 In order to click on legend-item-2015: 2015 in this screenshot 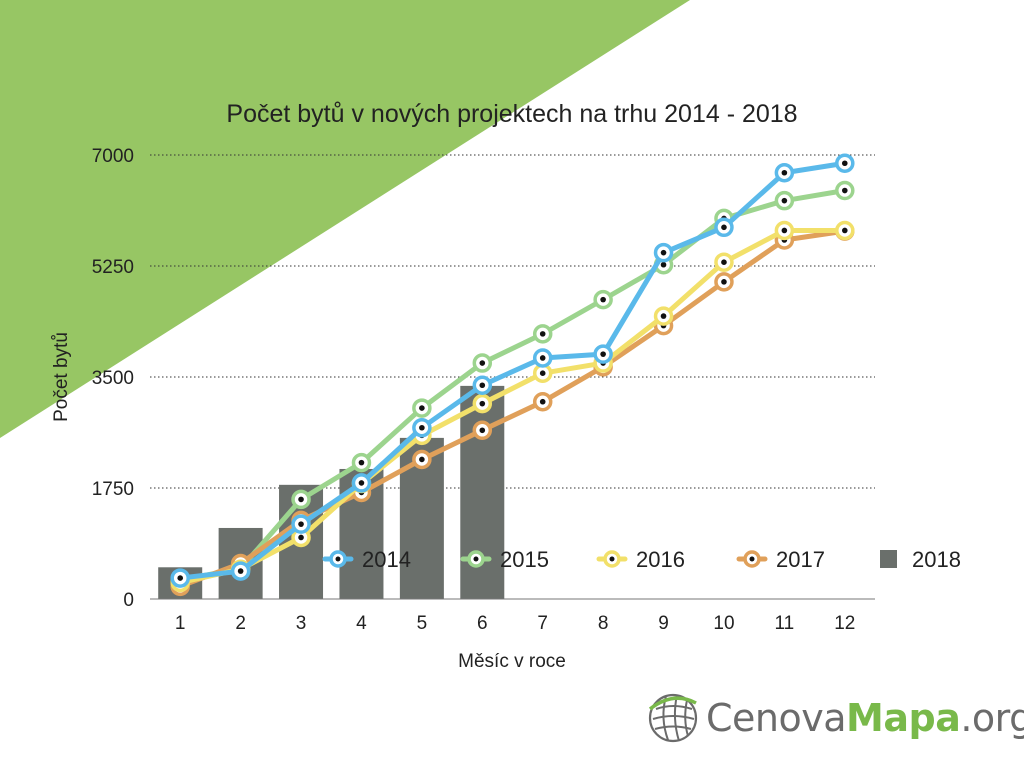, I will do `click(504, 559)`.